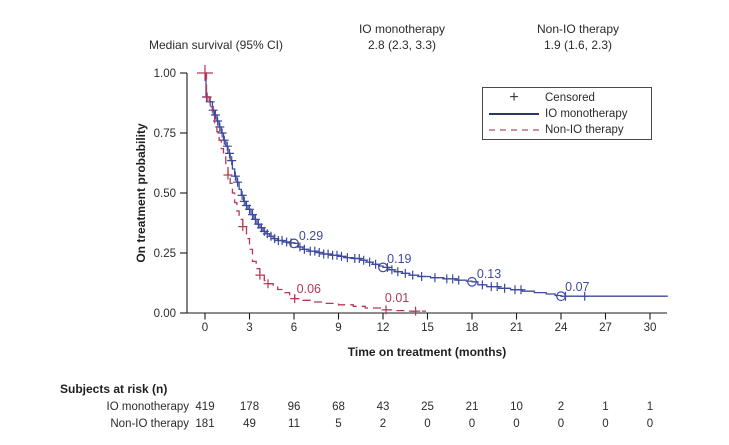 The image size is (729, 445). Describe the element at coordinates (427, 407) in the screenshot. I see `risk-count: 25` at that location.